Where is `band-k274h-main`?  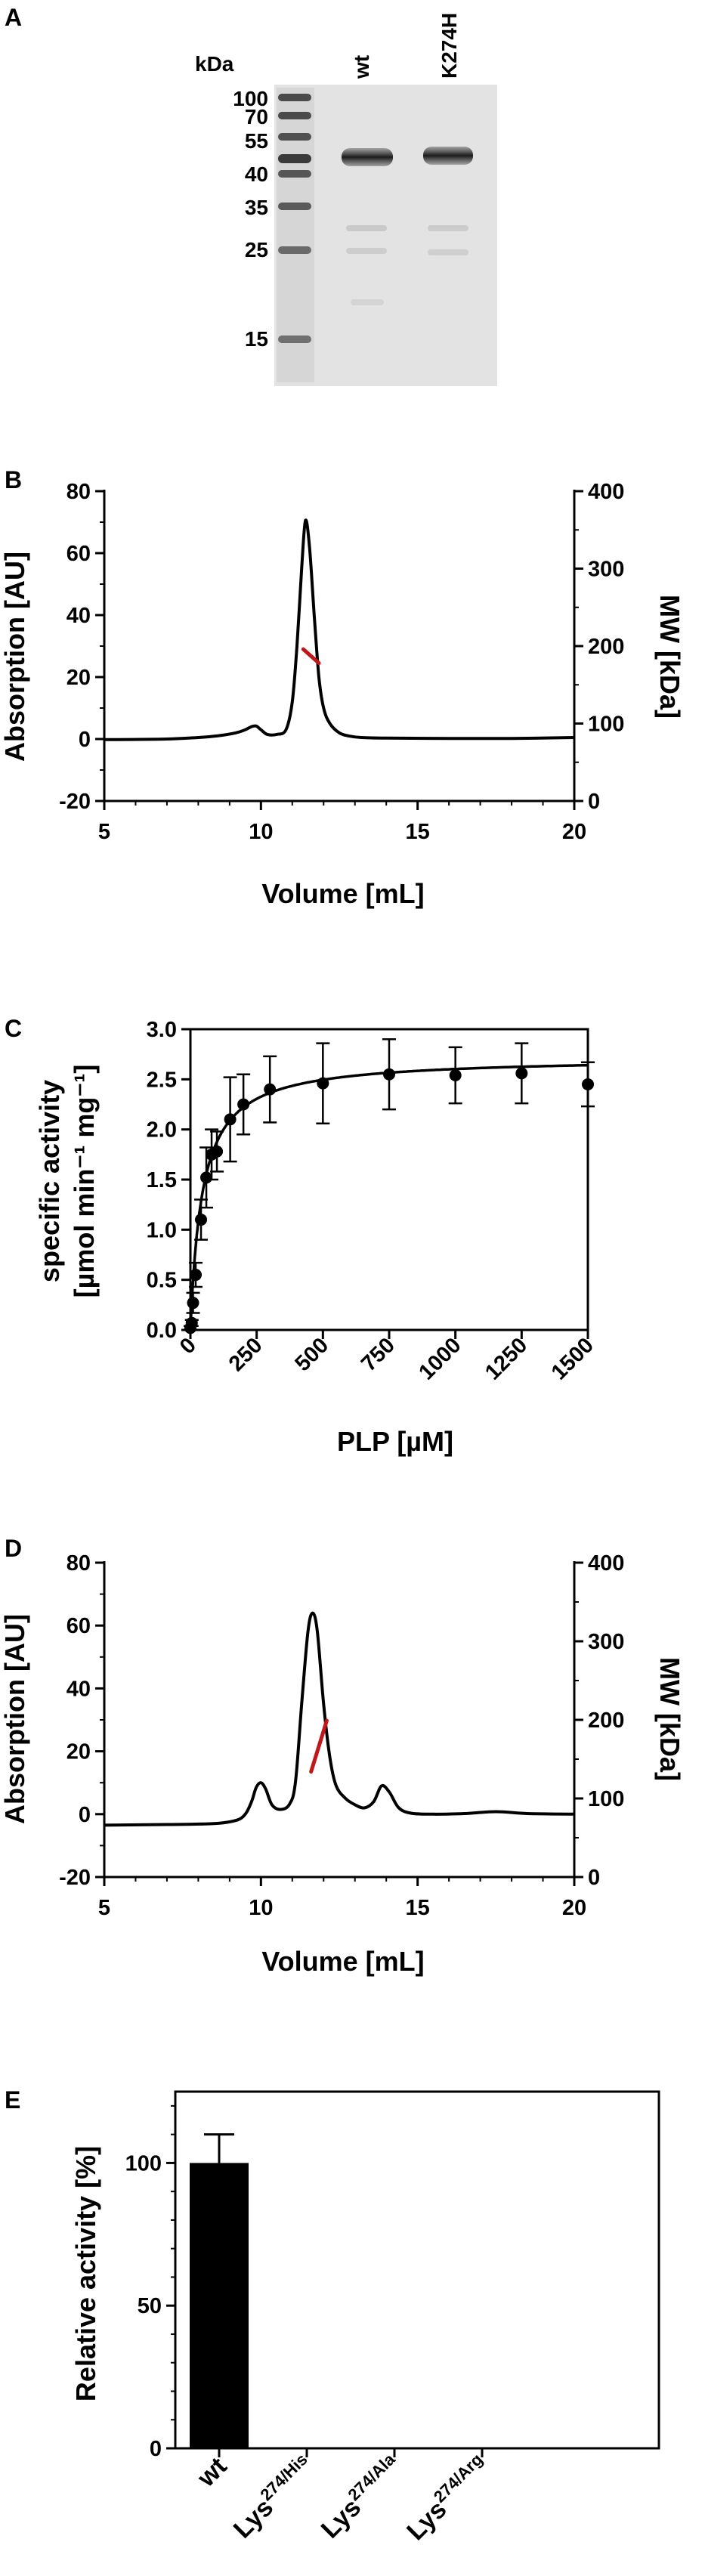
band-k274h-main is located at coordinates (448, 156).